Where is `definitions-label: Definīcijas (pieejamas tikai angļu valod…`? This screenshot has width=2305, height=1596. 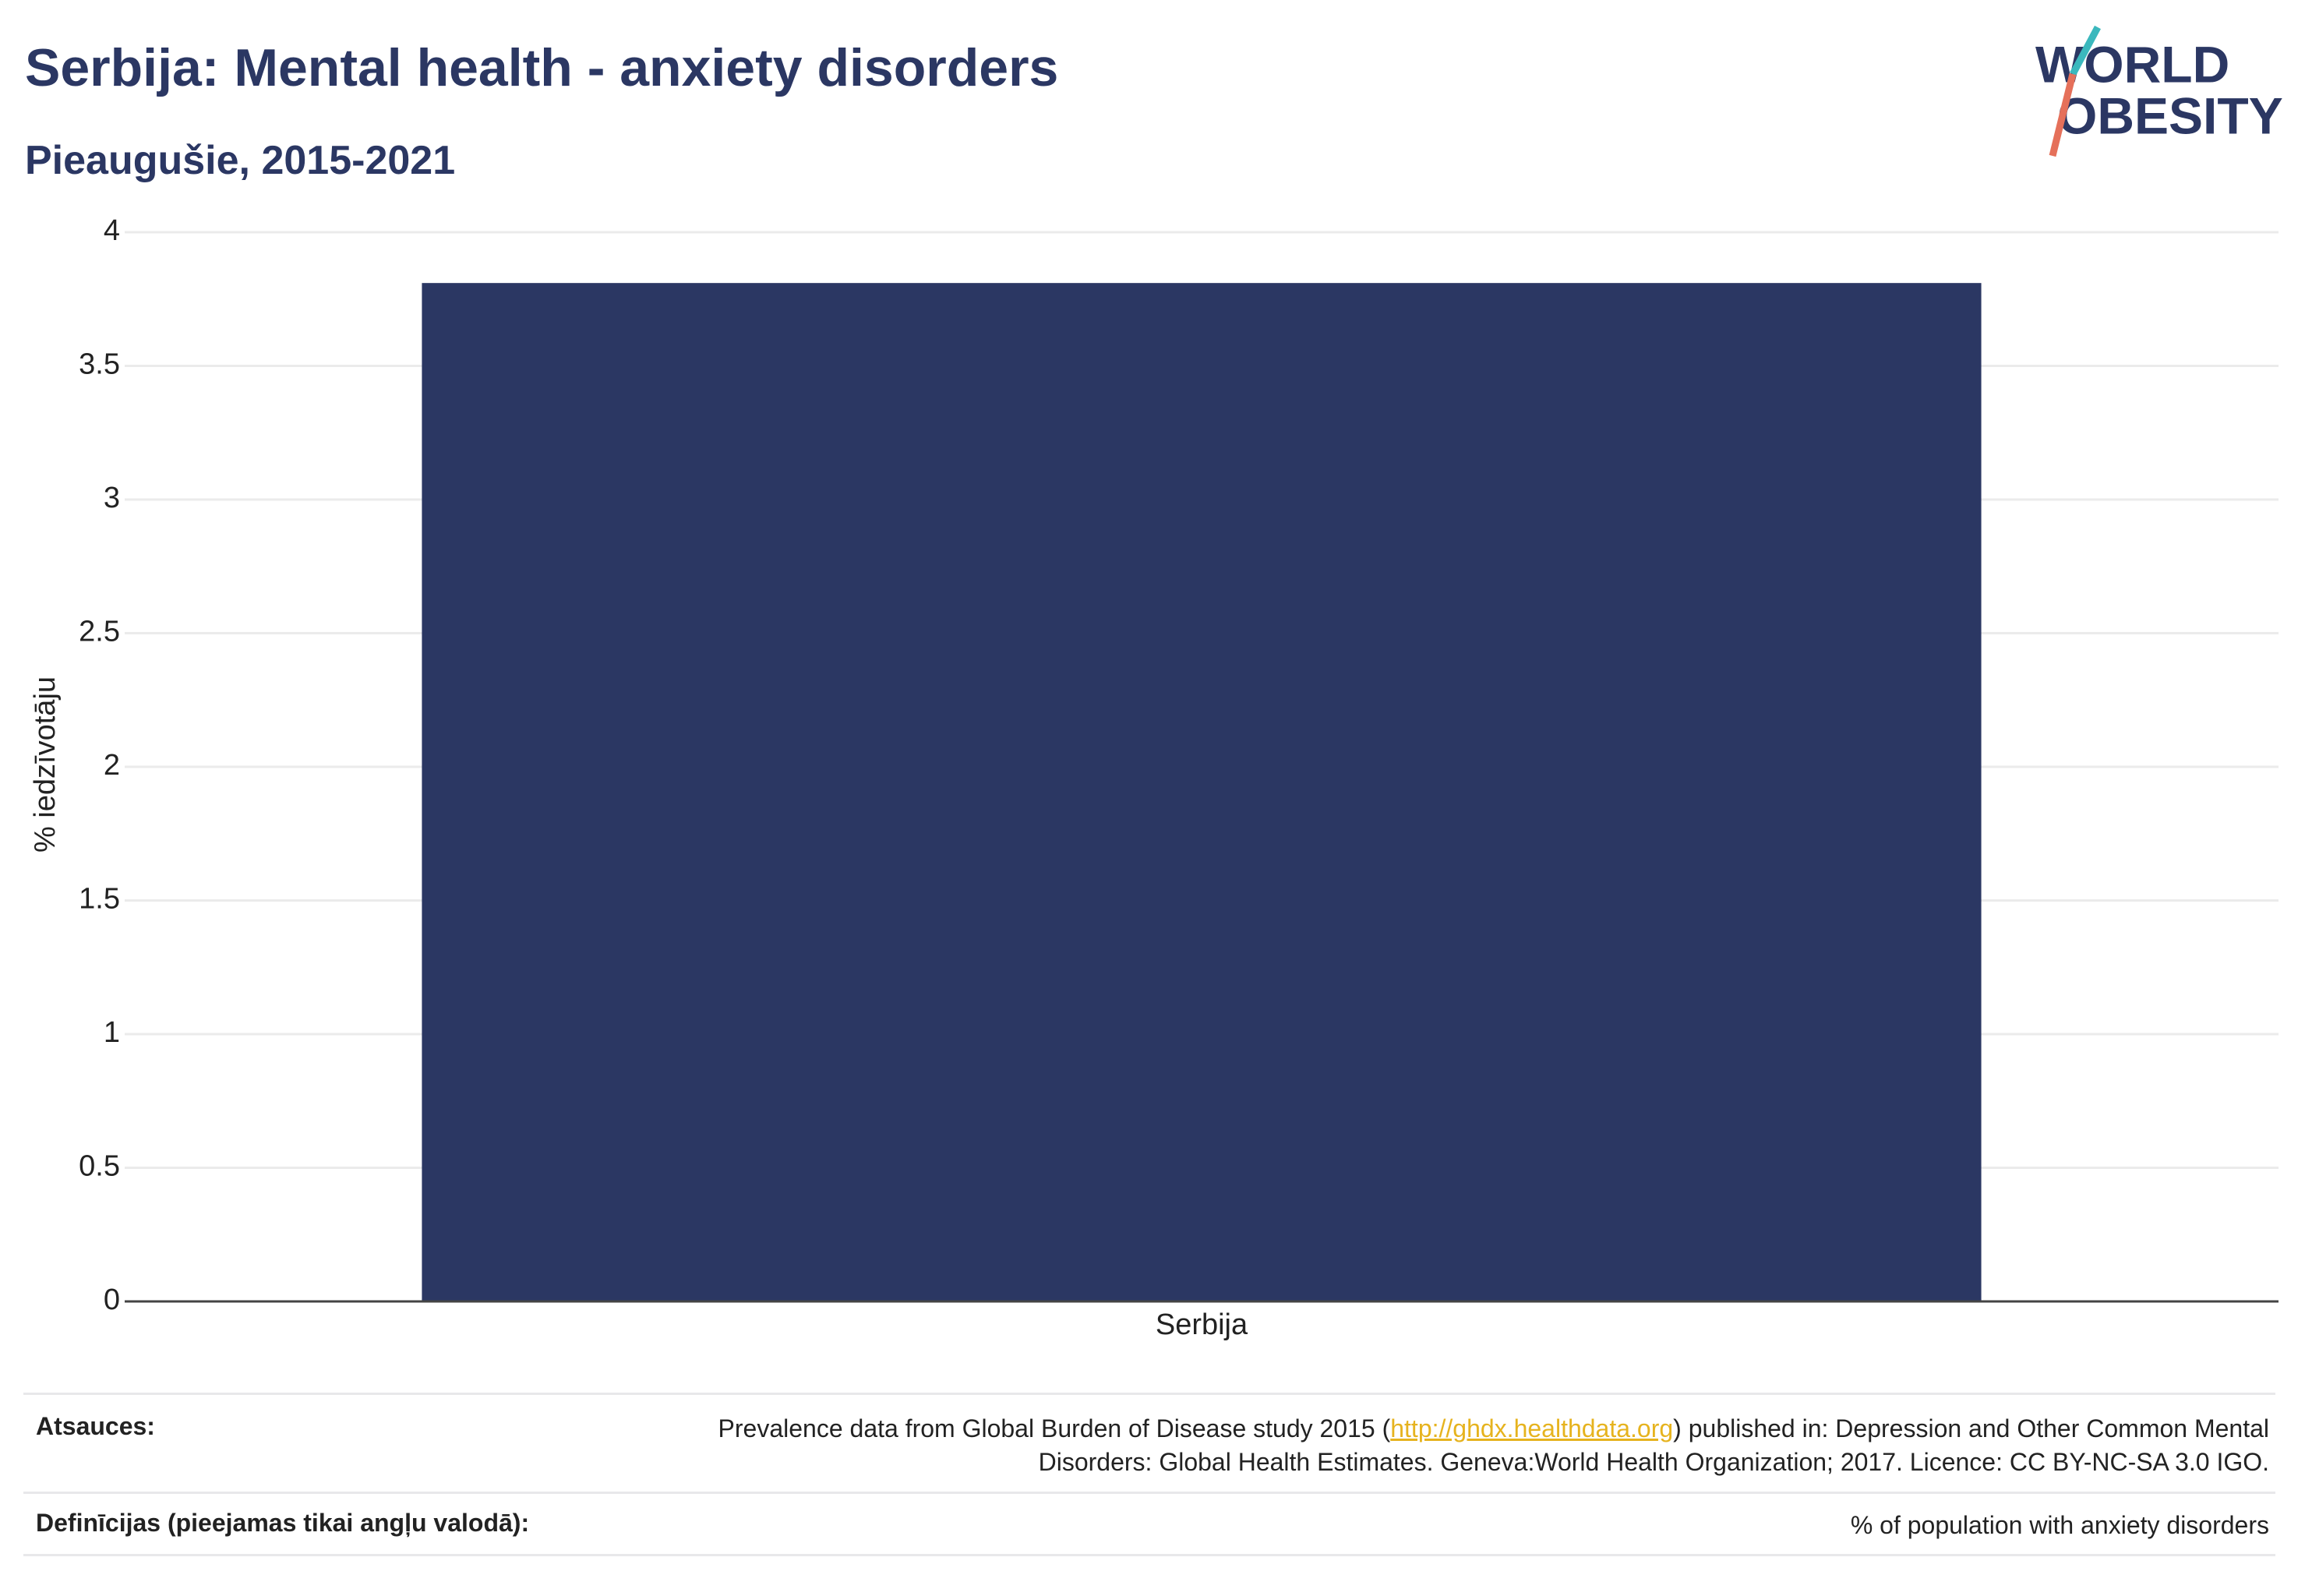
definitions-label: Definīcijas (pieejamas tikai angļu valod… is located at coordinates (283, 1523).